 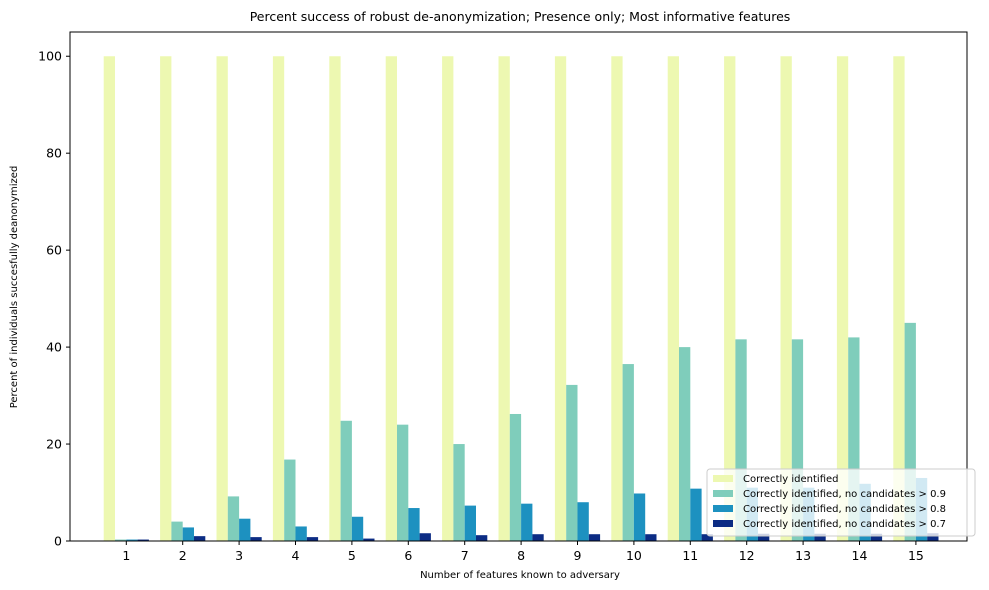 What do you see at coordinates (916, 555) in the screenshot?
I see `x-tick-label: 15` at bounding box center [916, 555].